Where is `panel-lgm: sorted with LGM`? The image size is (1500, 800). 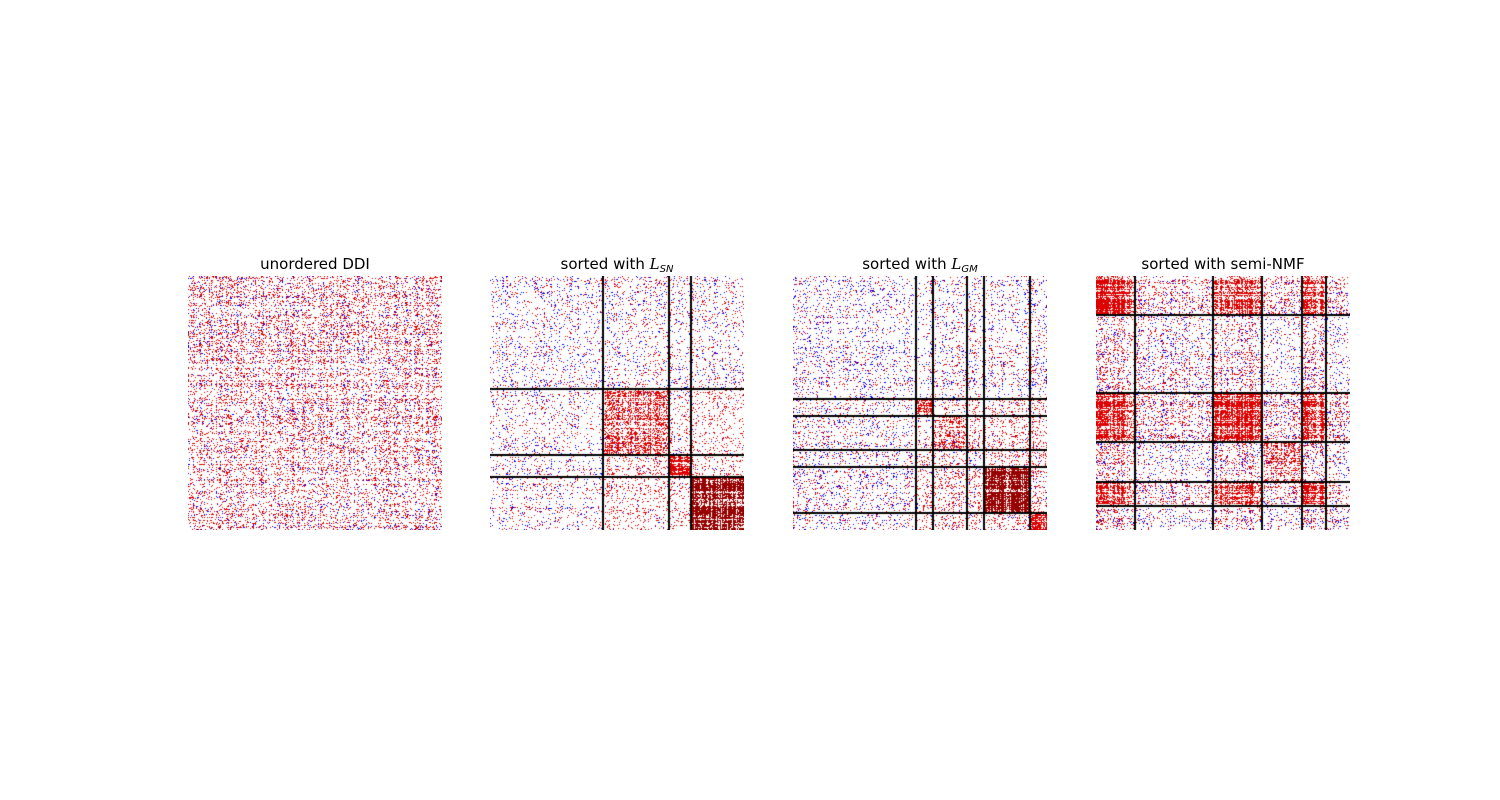
panel-lgm: sorted with LGM is located at coordinates (920, 391).